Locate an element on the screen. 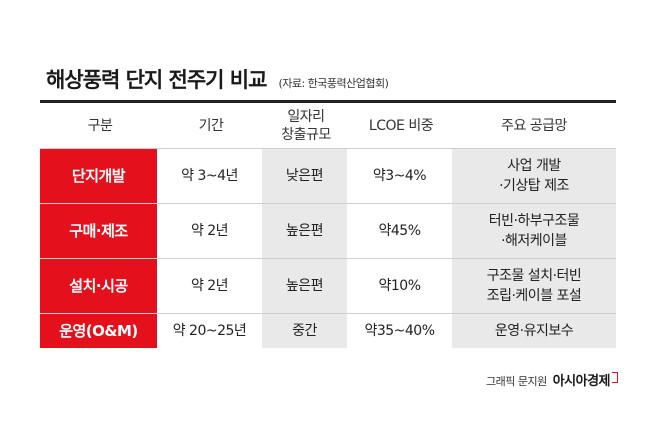 This screenshot has width=658, height=429. source-note: (자료: 한국풍력산업협회) is located at coordinates (333, 83).